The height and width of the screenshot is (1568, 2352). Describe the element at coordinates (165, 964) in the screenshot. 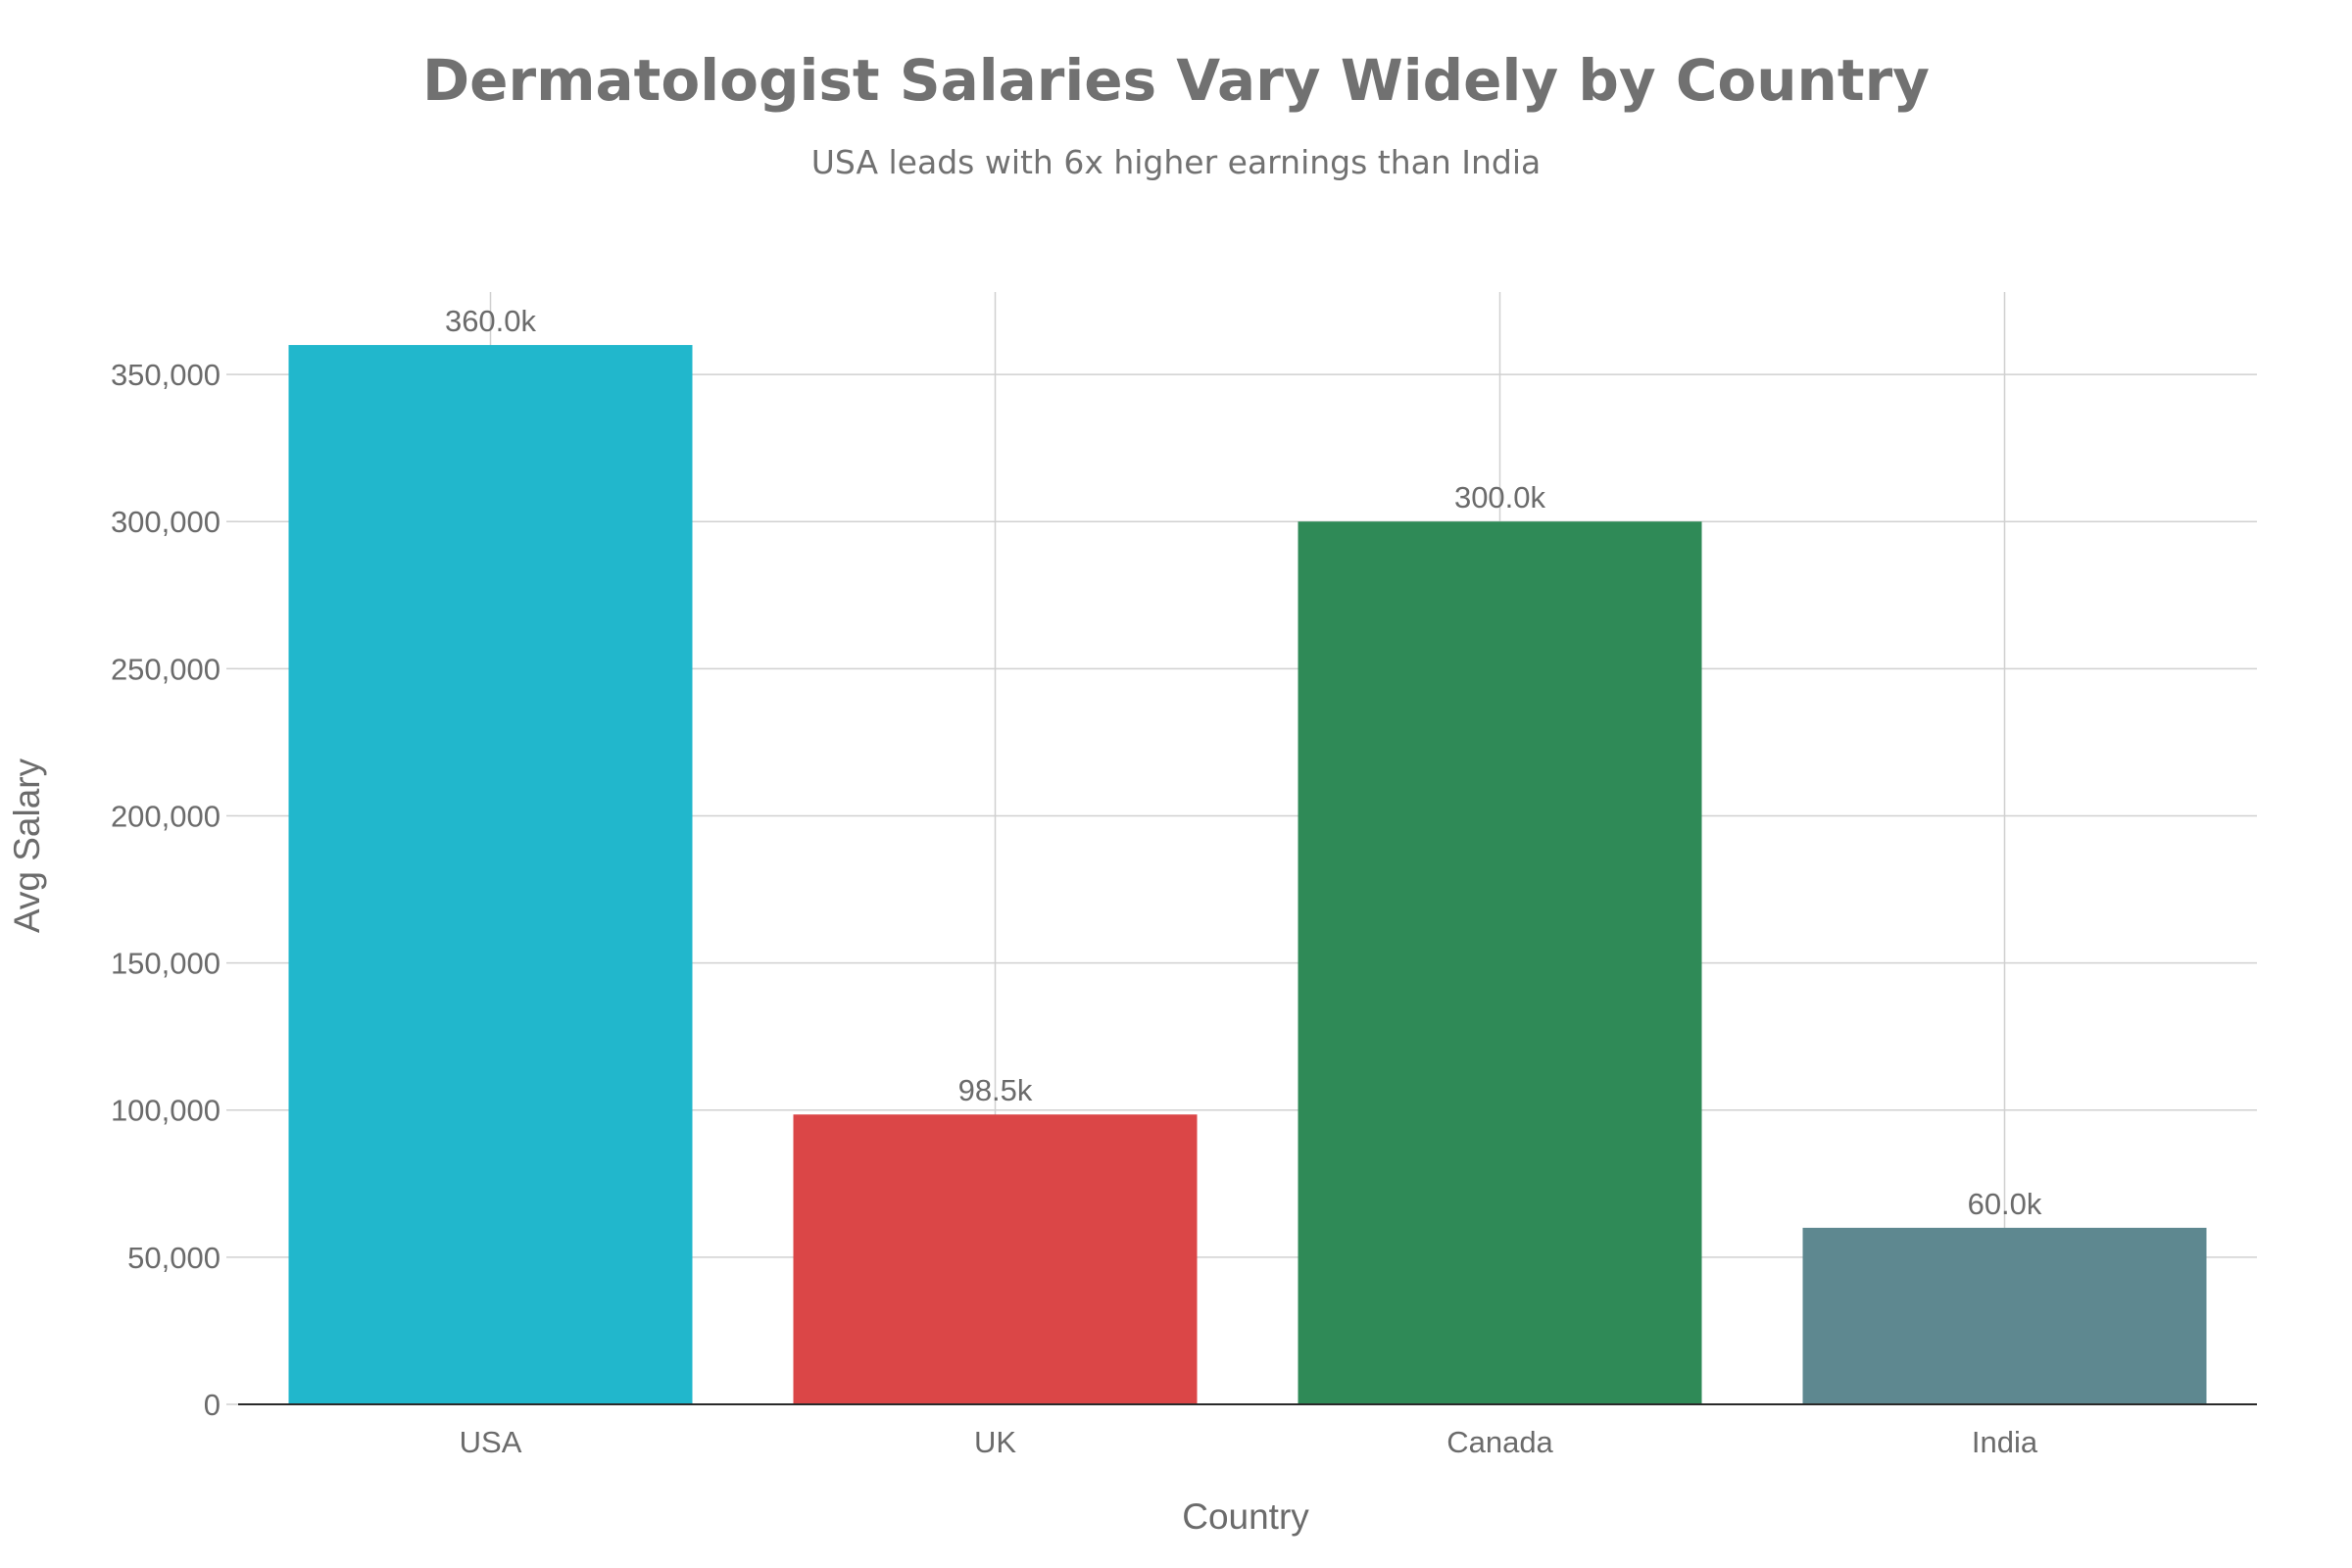

I see `y-tick-label: 150,000` at that location.